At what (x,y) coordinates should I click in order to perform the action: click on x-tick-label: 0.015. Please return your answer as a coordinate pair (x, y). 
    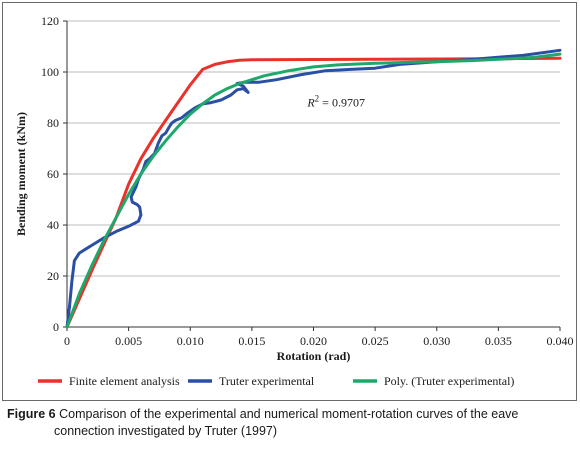
    Looking at the image, I should click on (251, 341).